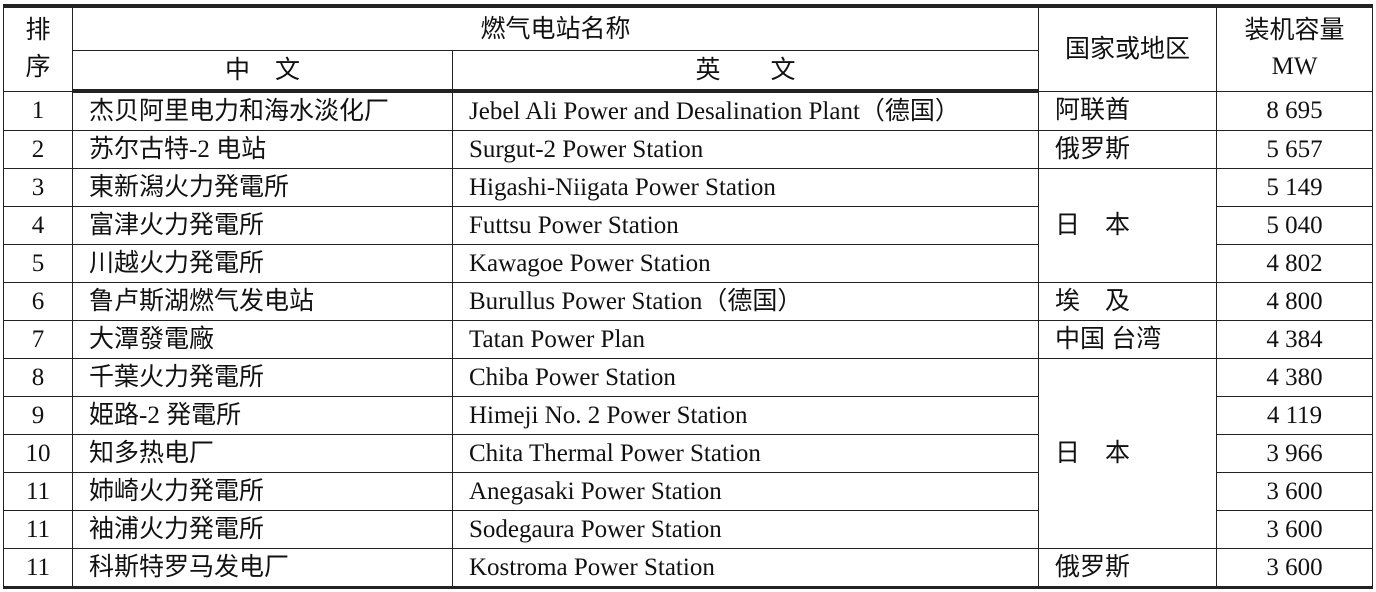  I want to click on country-cell: 埃 及, so click(1128, 301).